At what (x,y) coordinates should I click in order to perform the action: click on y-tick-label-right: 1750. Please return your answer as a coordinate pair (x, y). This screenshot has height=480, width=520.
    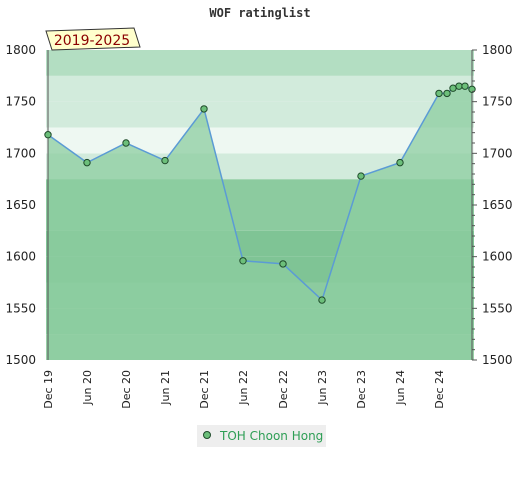
    Looking at the image, I should click on (497, 102).